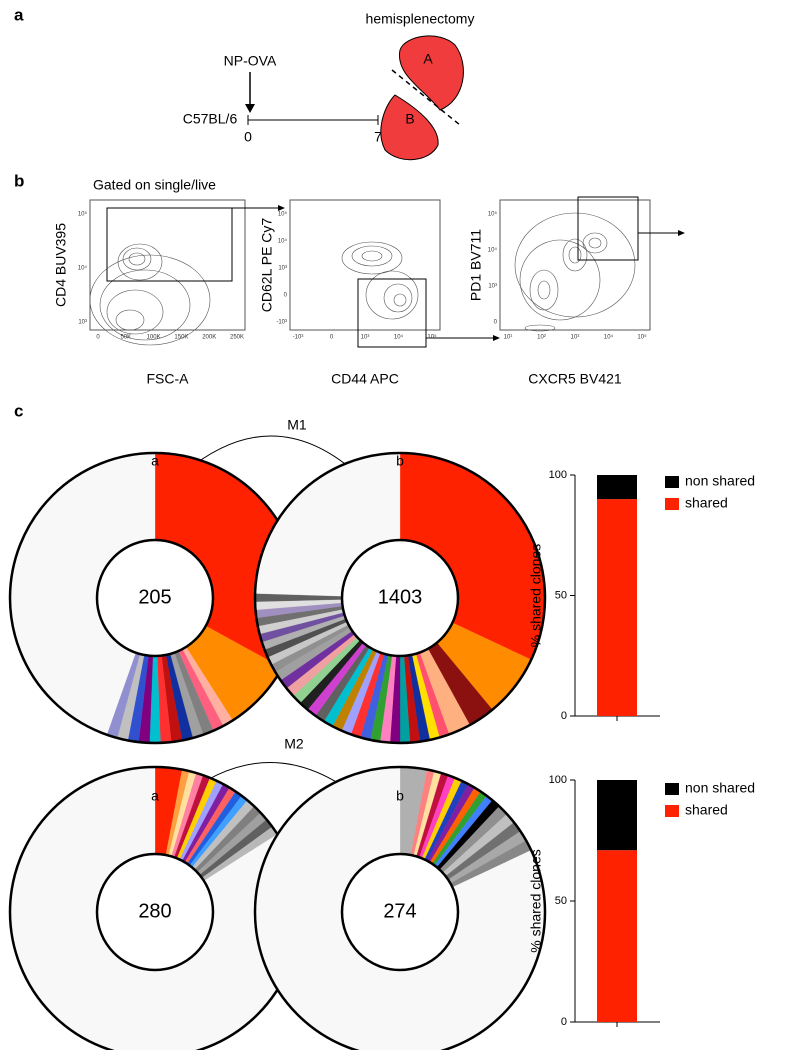  What do you see at coordinates (18, 410) in the screenshot?
I see `panel-label: c` at bounding box center [18, 410].